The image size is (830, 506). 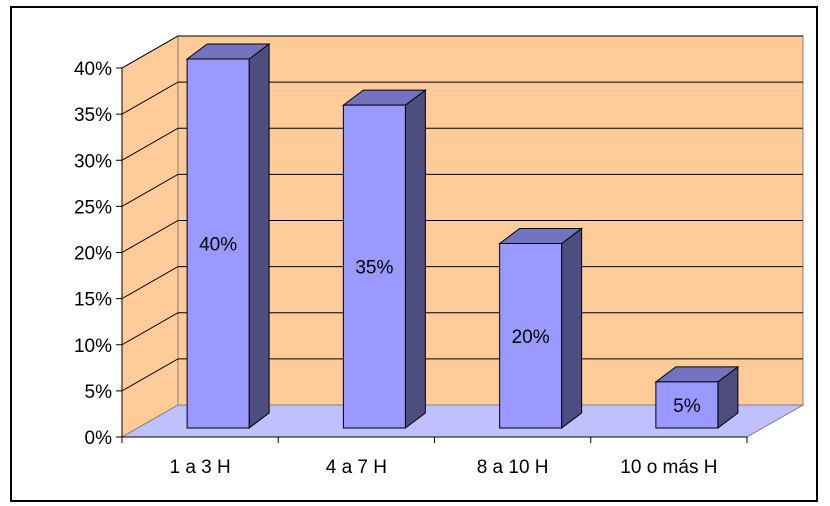 I want to click on bar-data-label: 40%, so click(x=218, y=245).